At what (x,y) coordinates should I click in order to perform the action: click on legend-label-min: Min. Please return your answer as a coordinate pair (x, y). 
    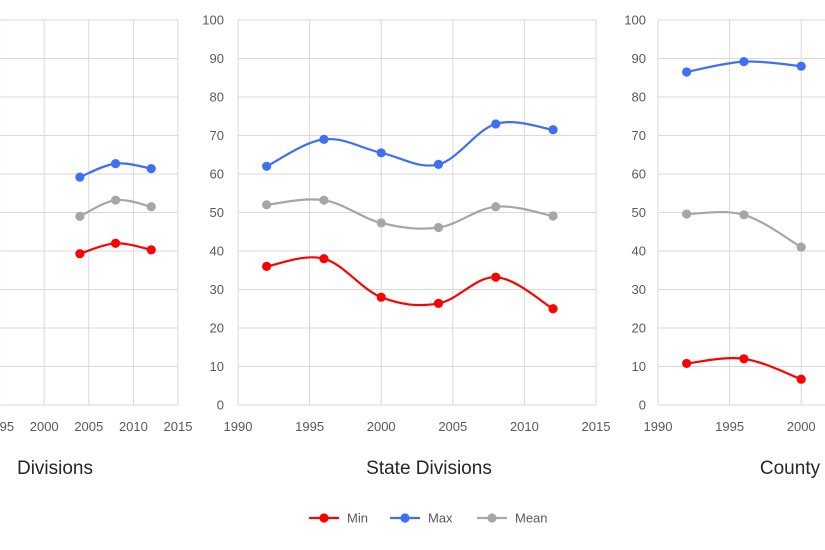
    Looking at the image, I should click on (357, 518).